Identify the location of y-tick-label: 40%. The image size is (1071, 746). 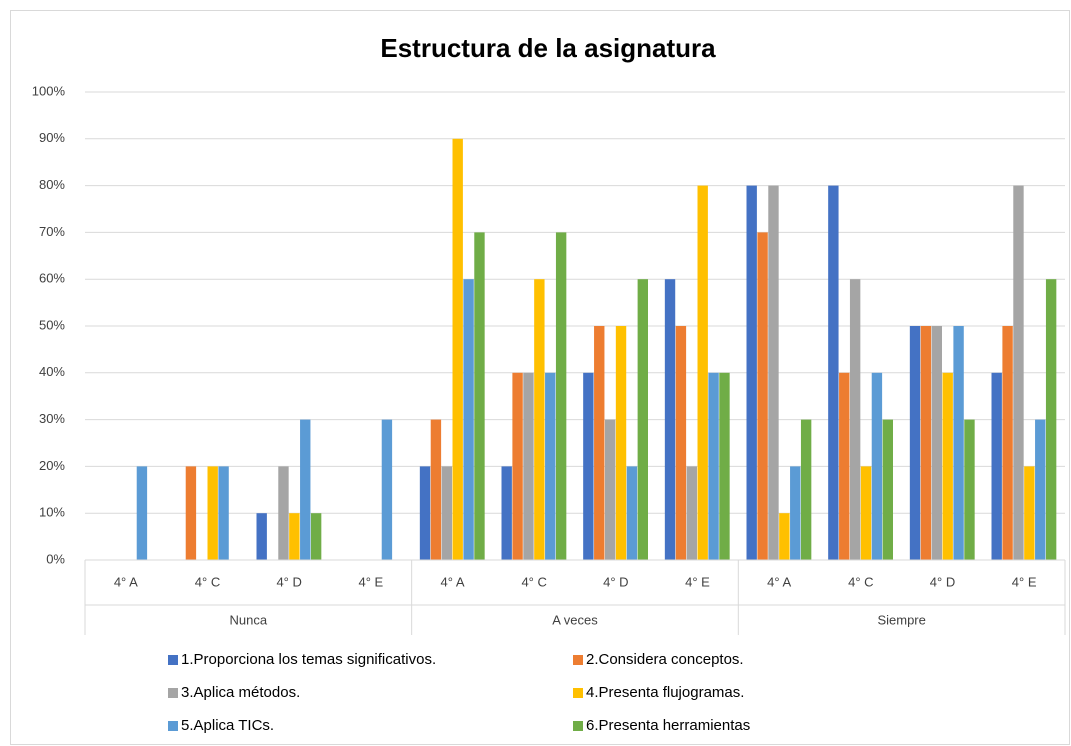
(52, 371).